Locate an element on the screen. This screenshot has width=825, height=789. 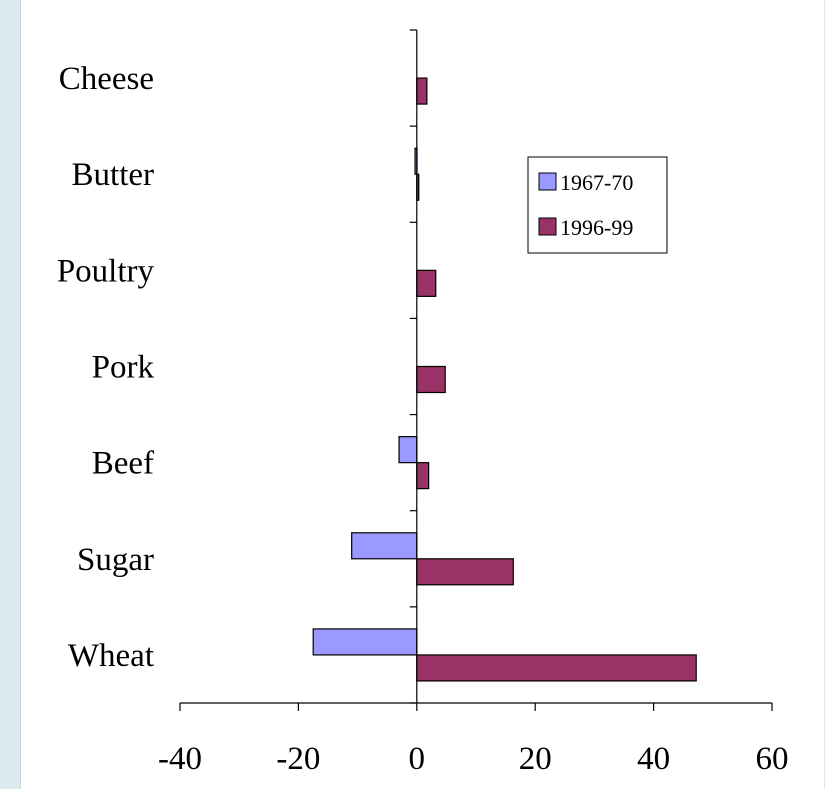
x-tick-label: 60 is located at coordinates (772, 759).